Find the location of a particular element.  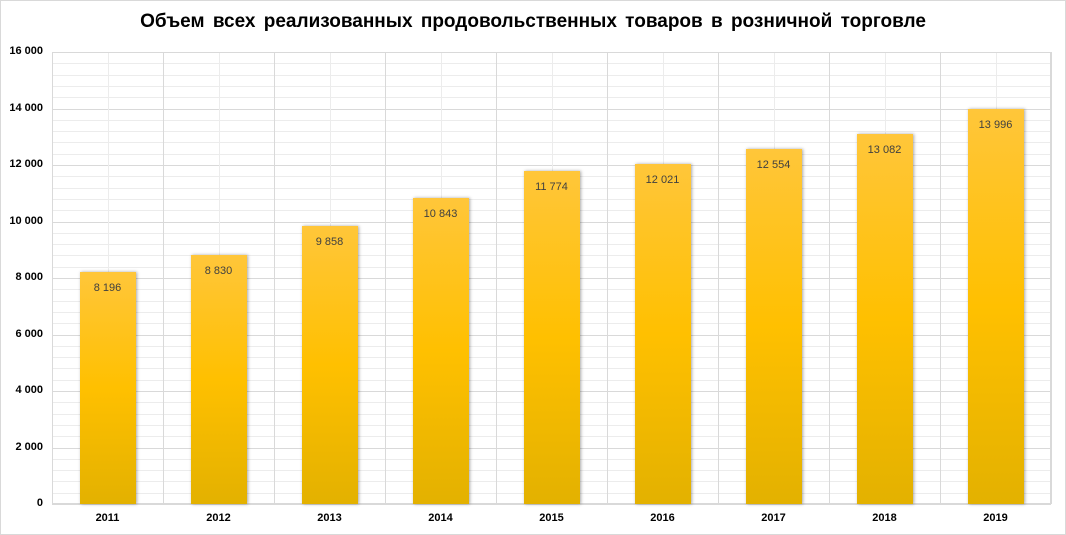

bar-2014: 10 843 is located at coordinates (440, 350).